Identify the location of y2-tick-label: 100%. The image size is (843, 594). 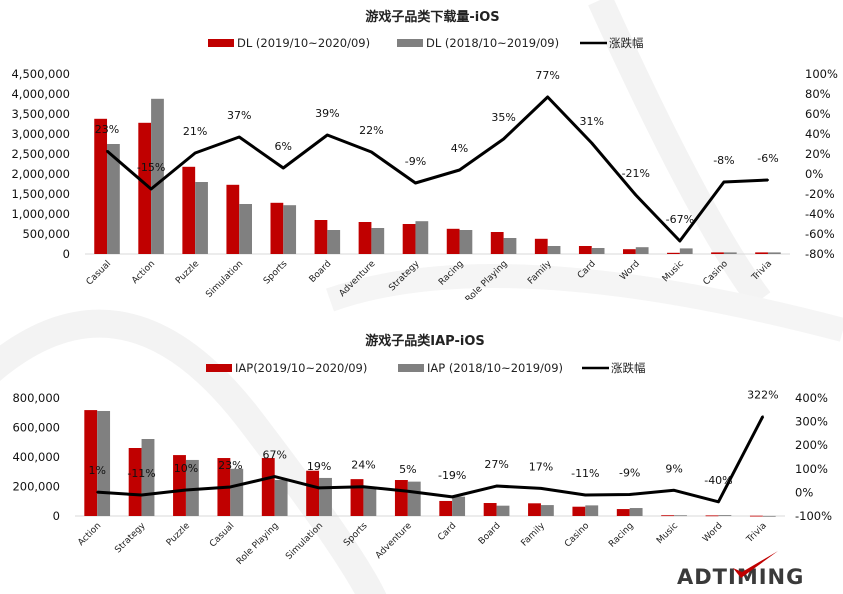
(821, 74).